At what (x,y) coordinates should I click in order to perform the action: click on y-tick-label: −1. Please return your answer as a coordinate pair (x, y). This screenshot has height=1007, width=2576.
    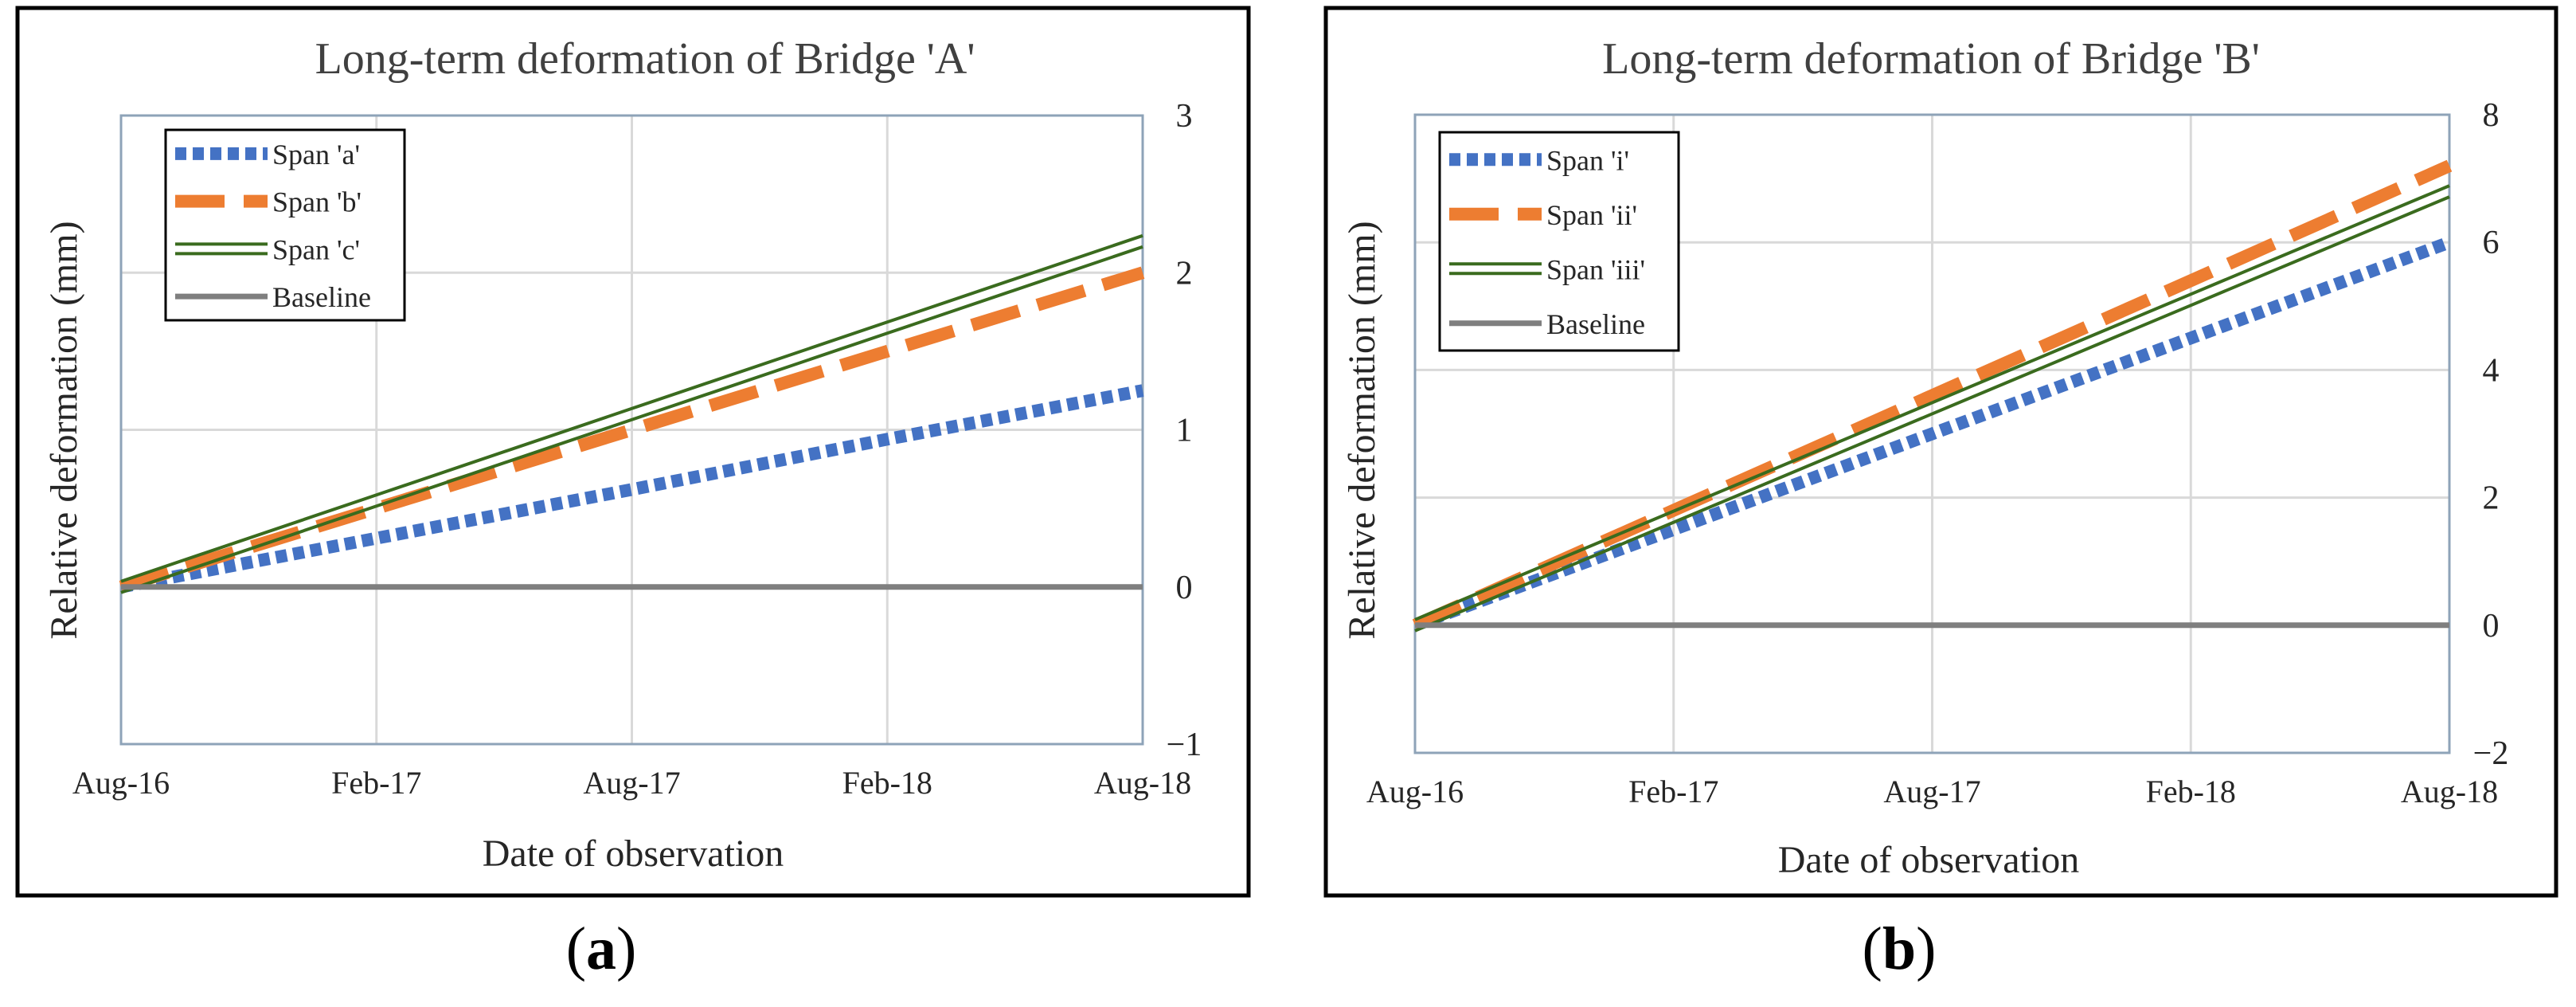
    Looking at the image, I should click on (1185, 745).